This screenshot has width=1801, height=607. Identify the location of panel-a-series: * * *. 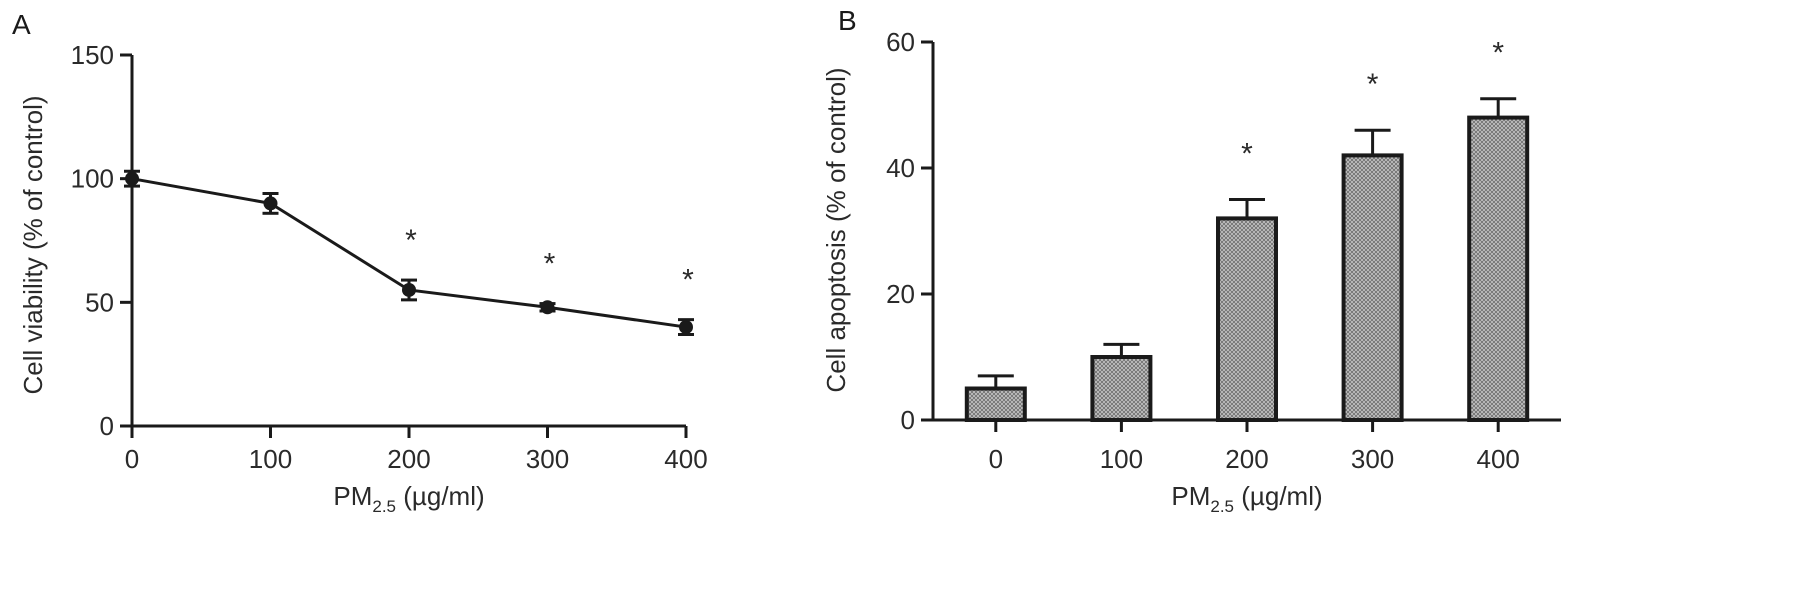
(409, 252).